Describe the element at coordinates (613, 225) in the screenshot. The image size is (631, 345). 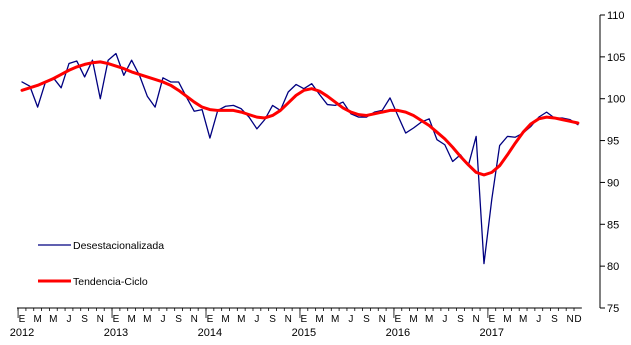
I see `y-tick-label: 85` at that location.